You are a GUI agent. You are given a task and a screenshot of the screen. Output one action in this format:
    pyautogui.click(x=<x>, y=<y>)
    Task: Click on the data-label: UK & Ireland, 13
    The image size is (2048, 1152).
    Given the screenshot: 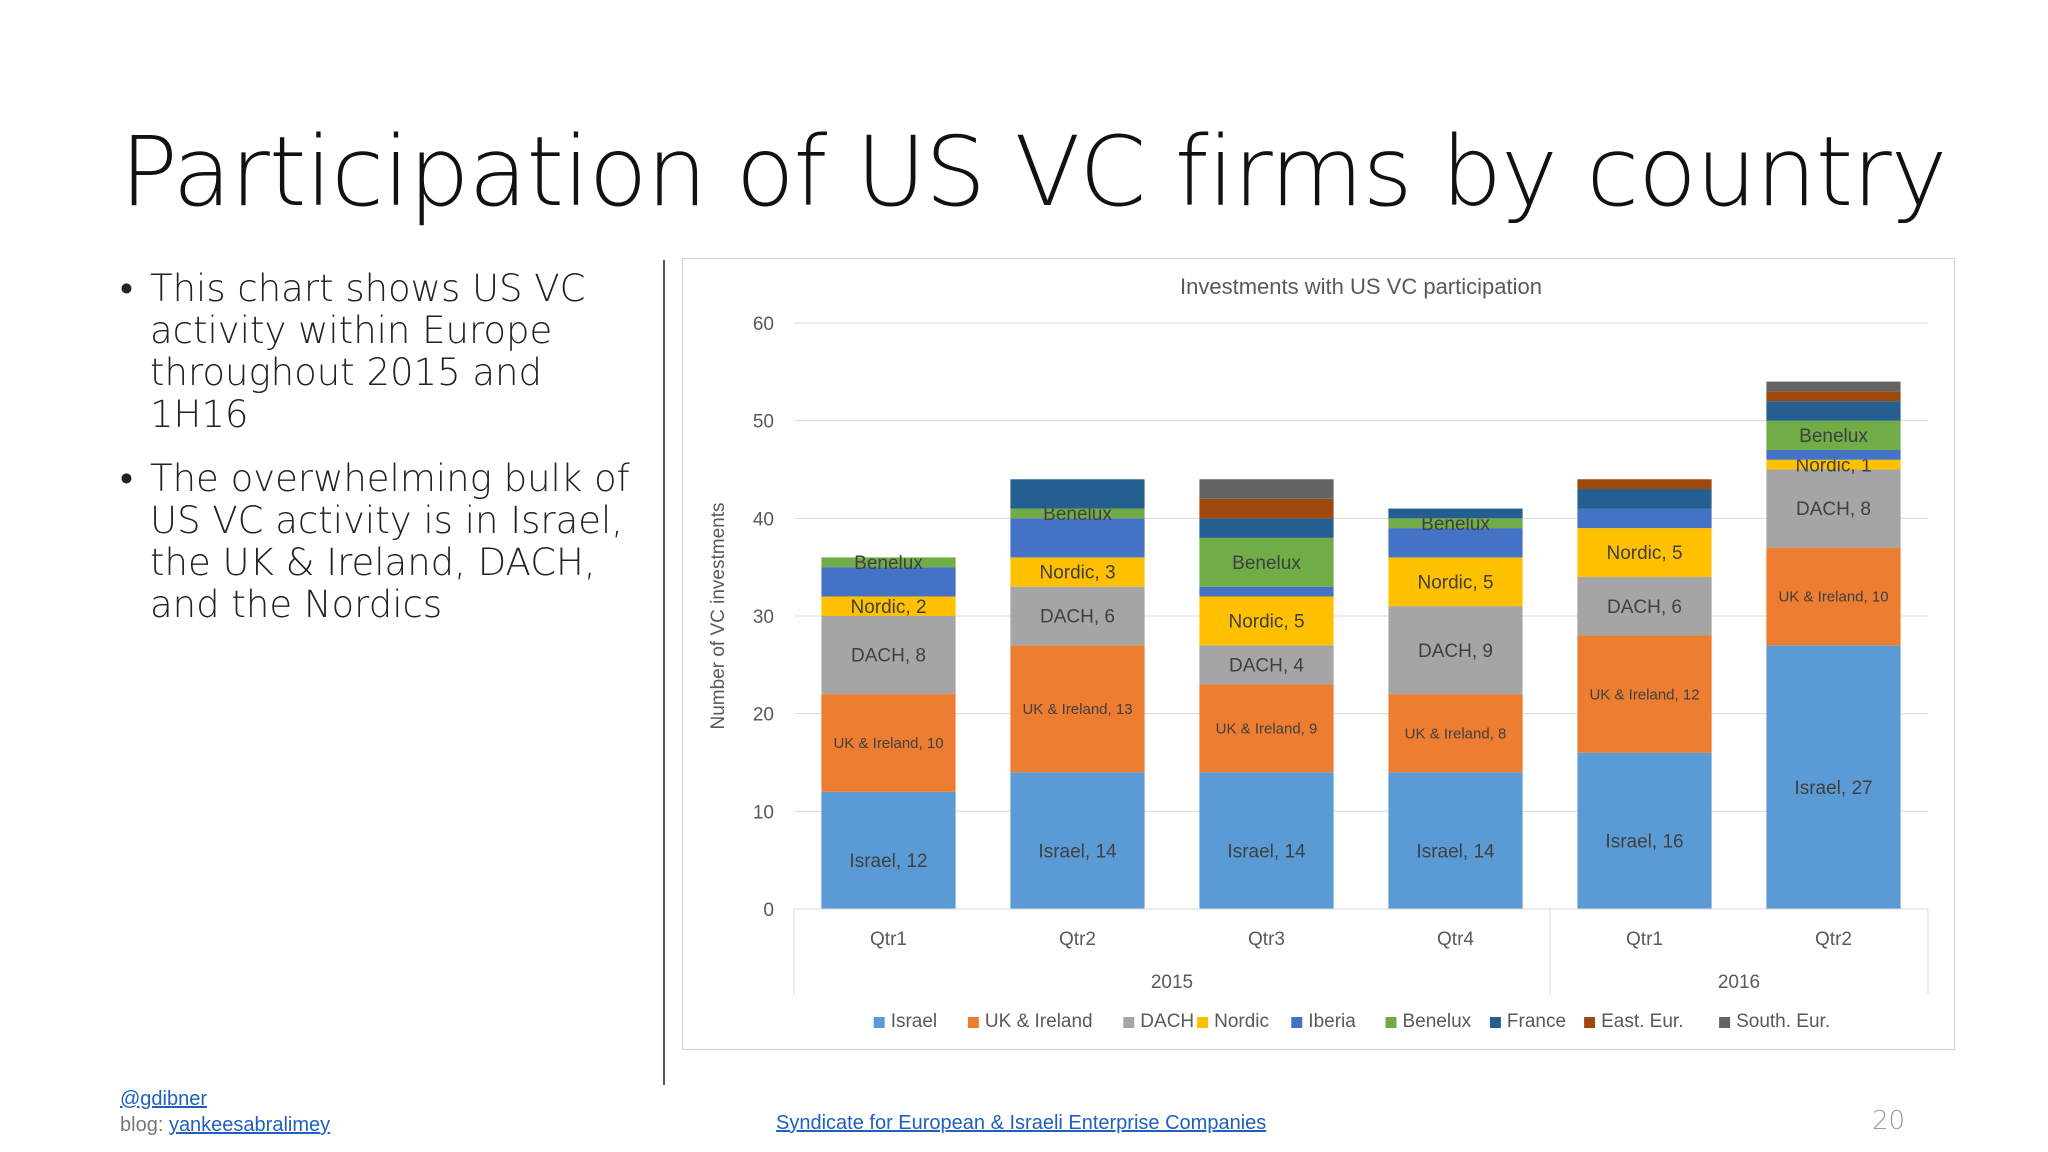 What is the action you would take?
    pyautogui.click(x=1077, y=709)
    